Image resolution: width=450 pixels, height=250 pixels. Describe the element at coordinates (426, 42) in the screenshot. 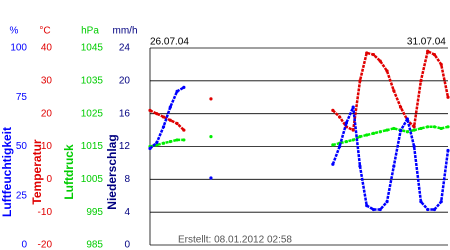

I see `date-label: 31.07.04` at that location.